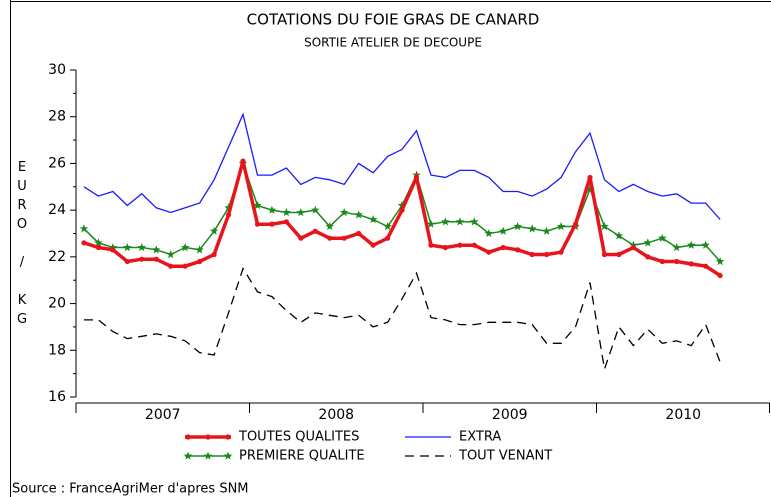 The width and height of the screenshot is (771, 497). Describe the element at coordinates (57, 210) in the screenshot. I see `y-tick-label: 24` at that location.